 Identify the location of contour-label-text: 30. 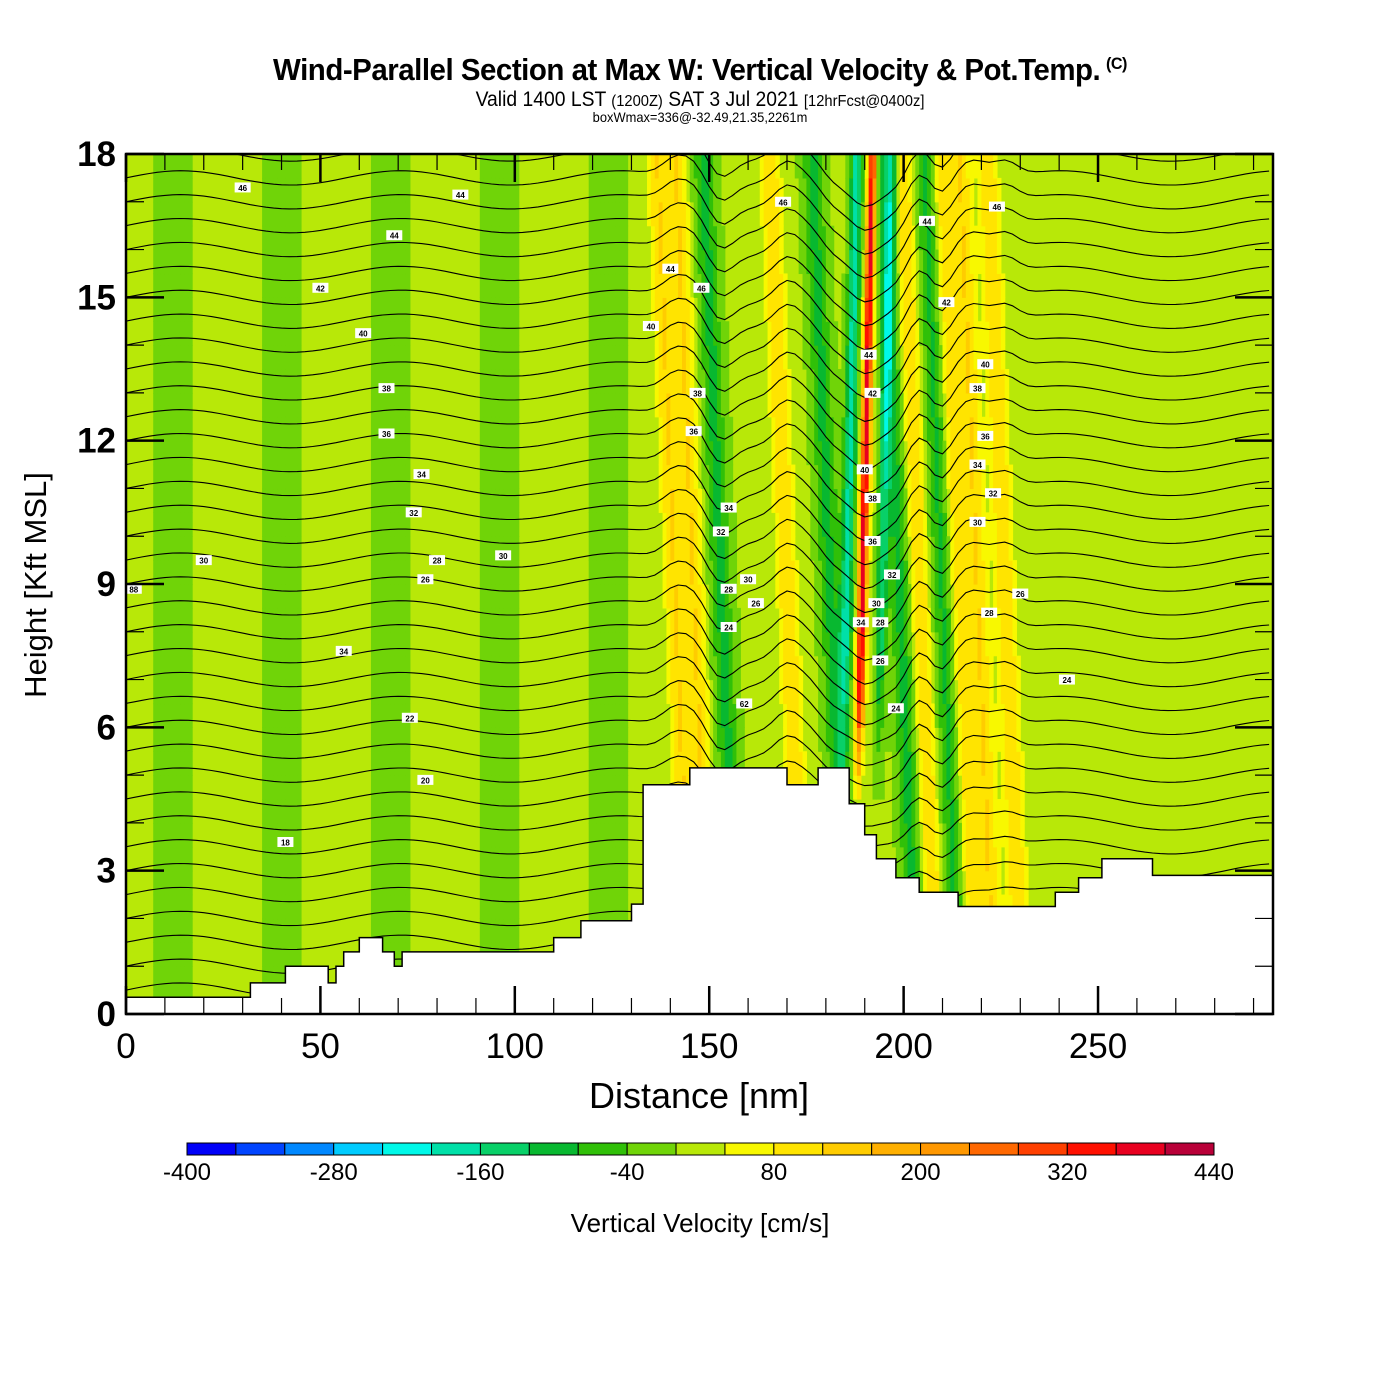
(748, 580).